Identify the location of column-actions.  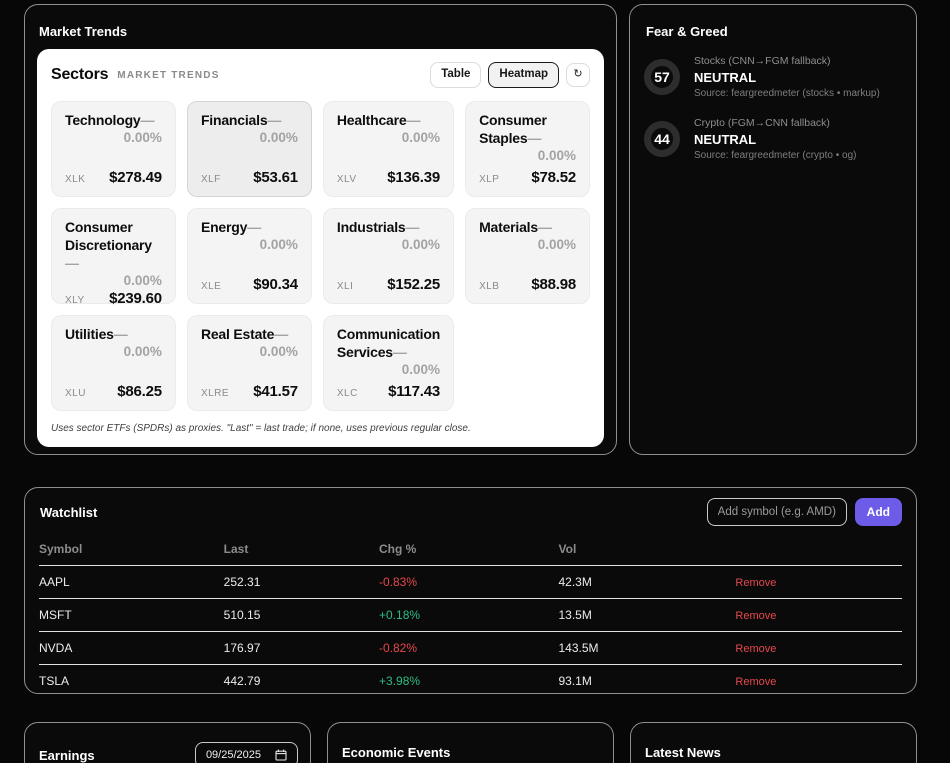
(818, 552).